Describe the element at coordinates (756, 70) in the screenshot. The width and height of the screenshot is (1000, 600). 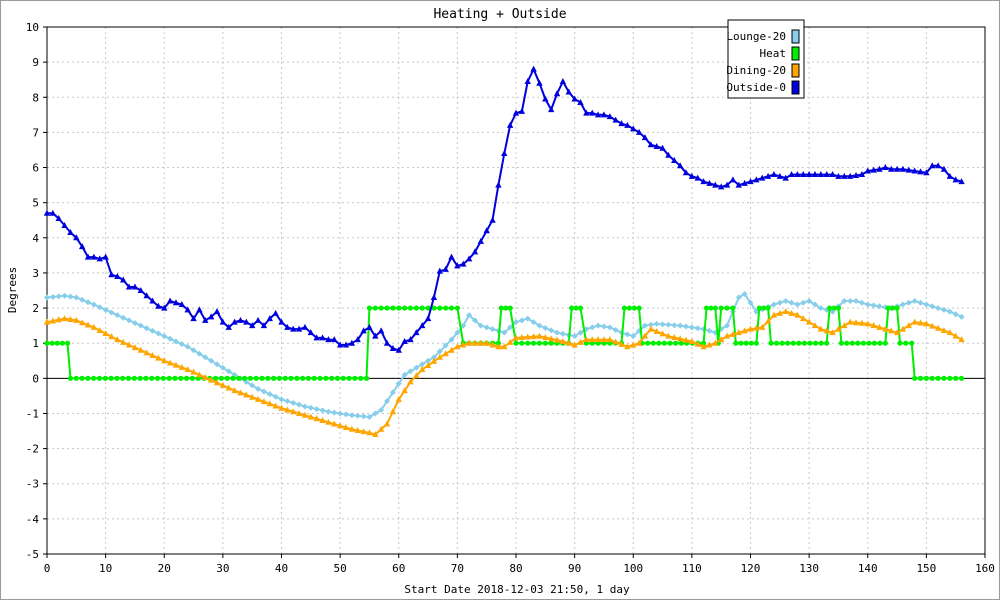
I see `legend-label: Dining-20` at that location.